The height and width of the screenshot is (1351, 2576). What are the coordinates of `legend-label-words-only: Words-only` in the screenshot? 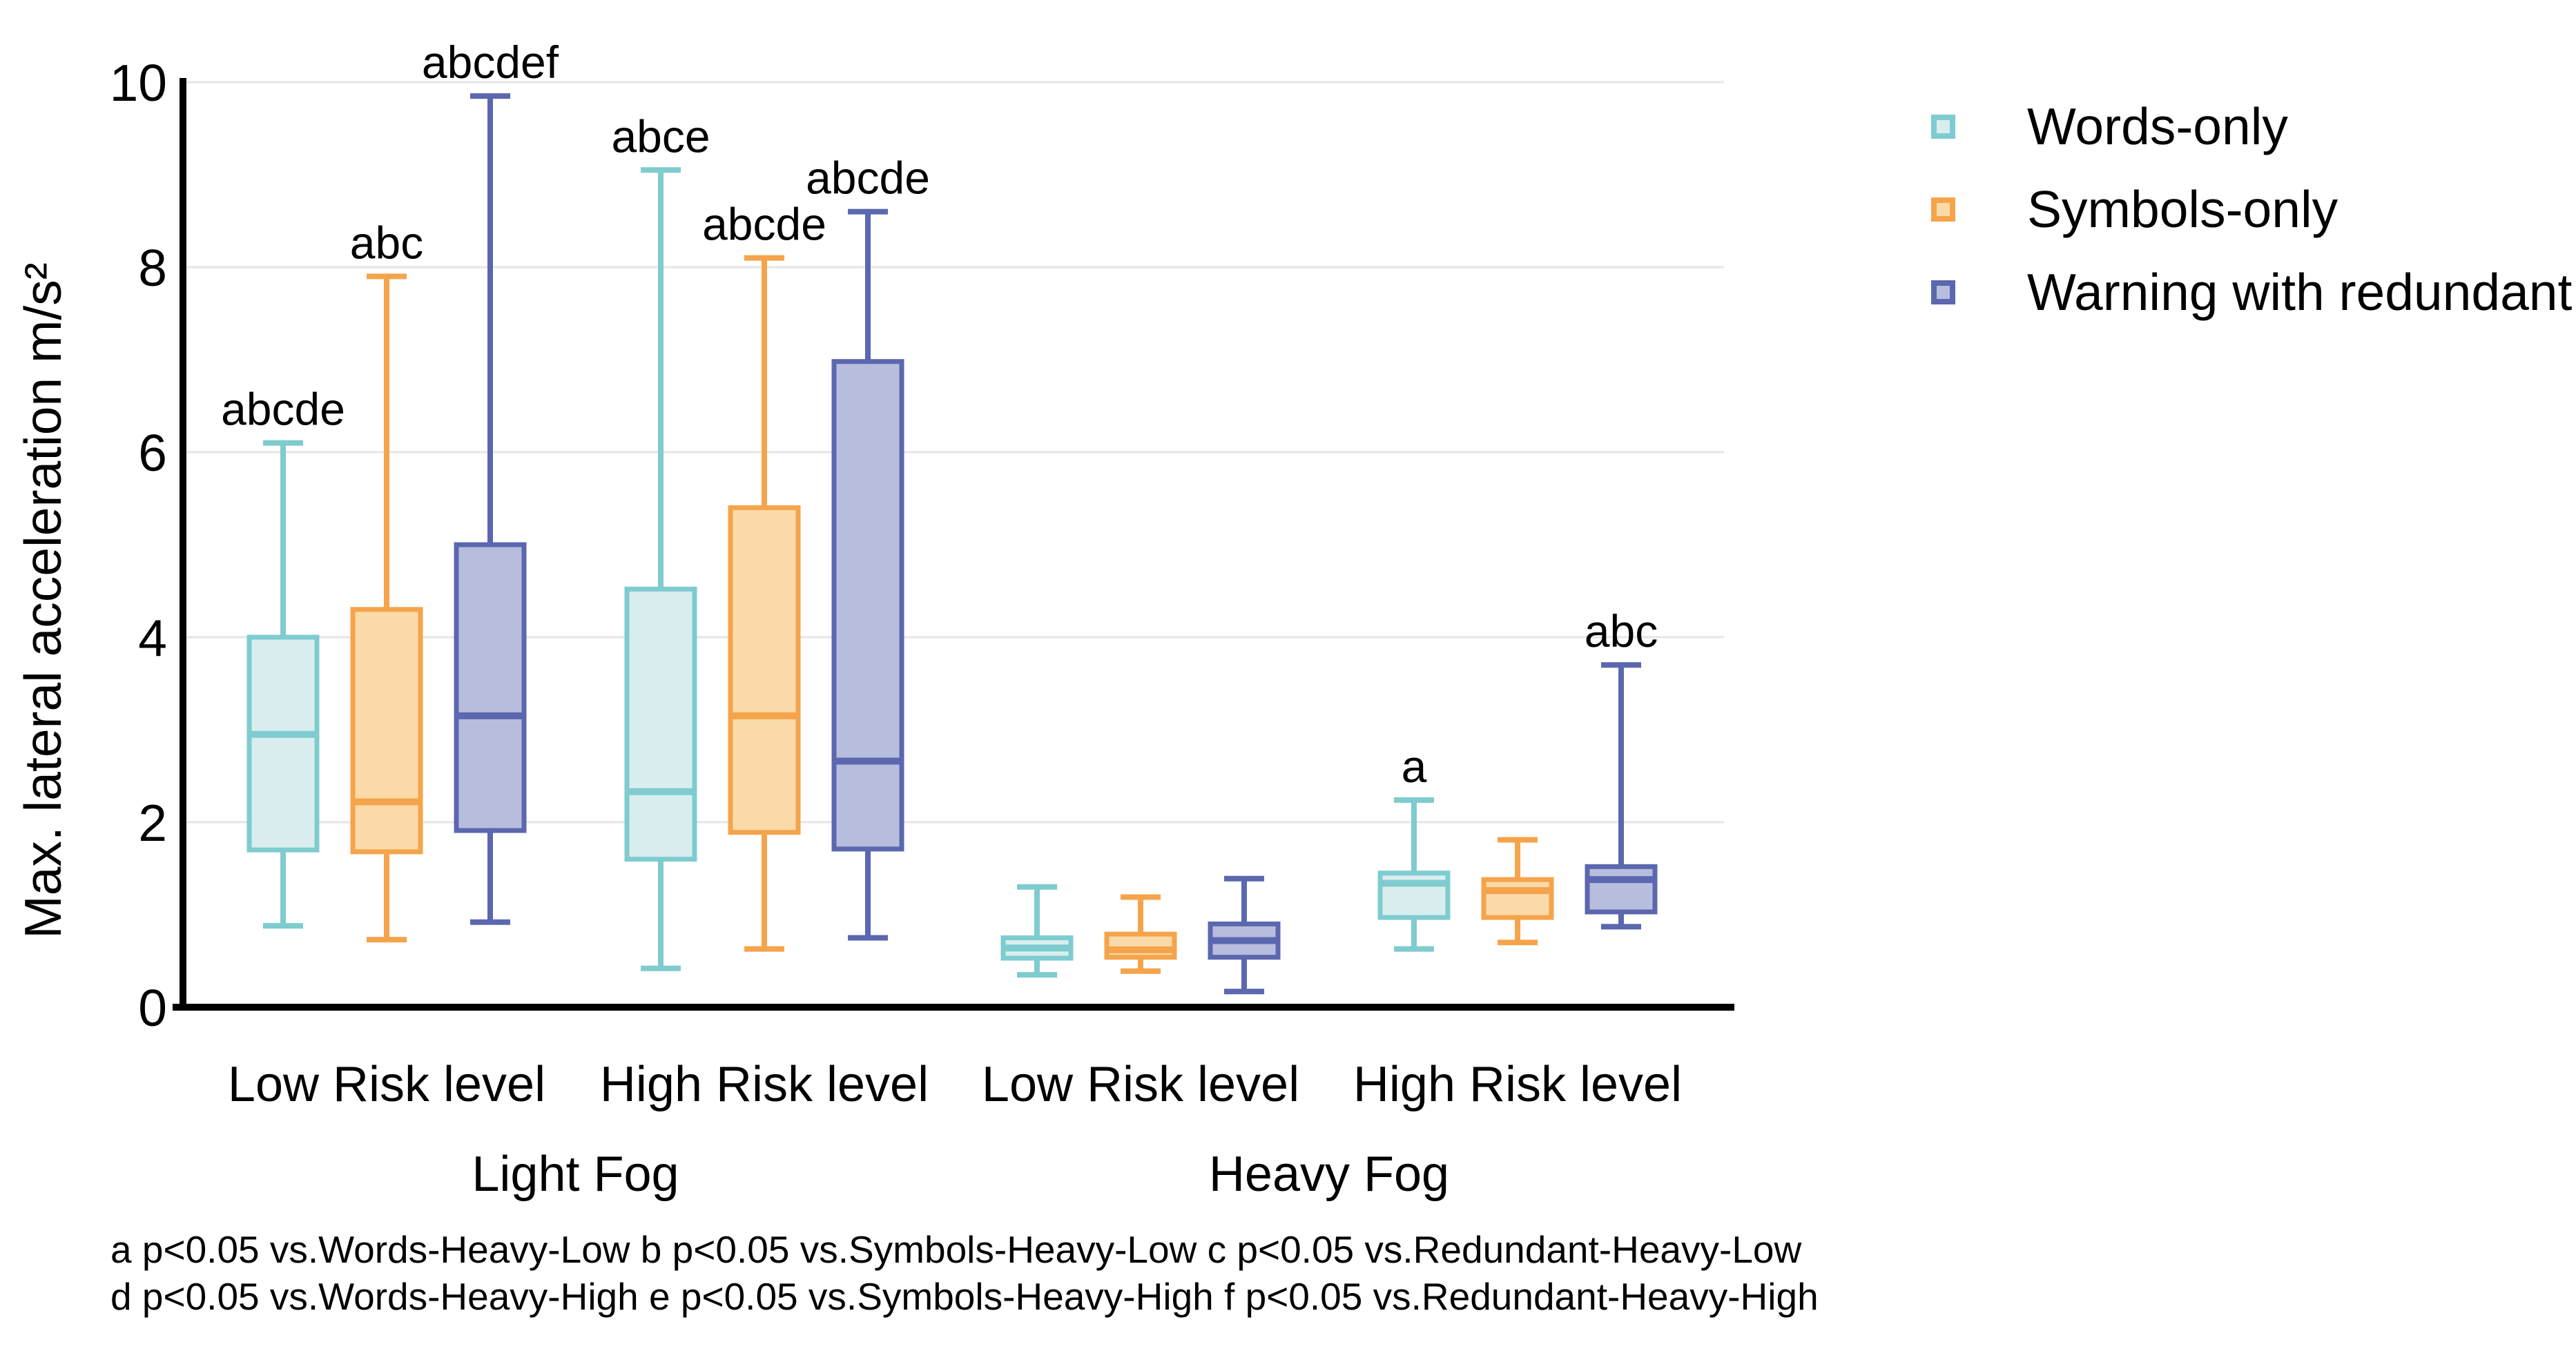 It's located at (2158, 126).